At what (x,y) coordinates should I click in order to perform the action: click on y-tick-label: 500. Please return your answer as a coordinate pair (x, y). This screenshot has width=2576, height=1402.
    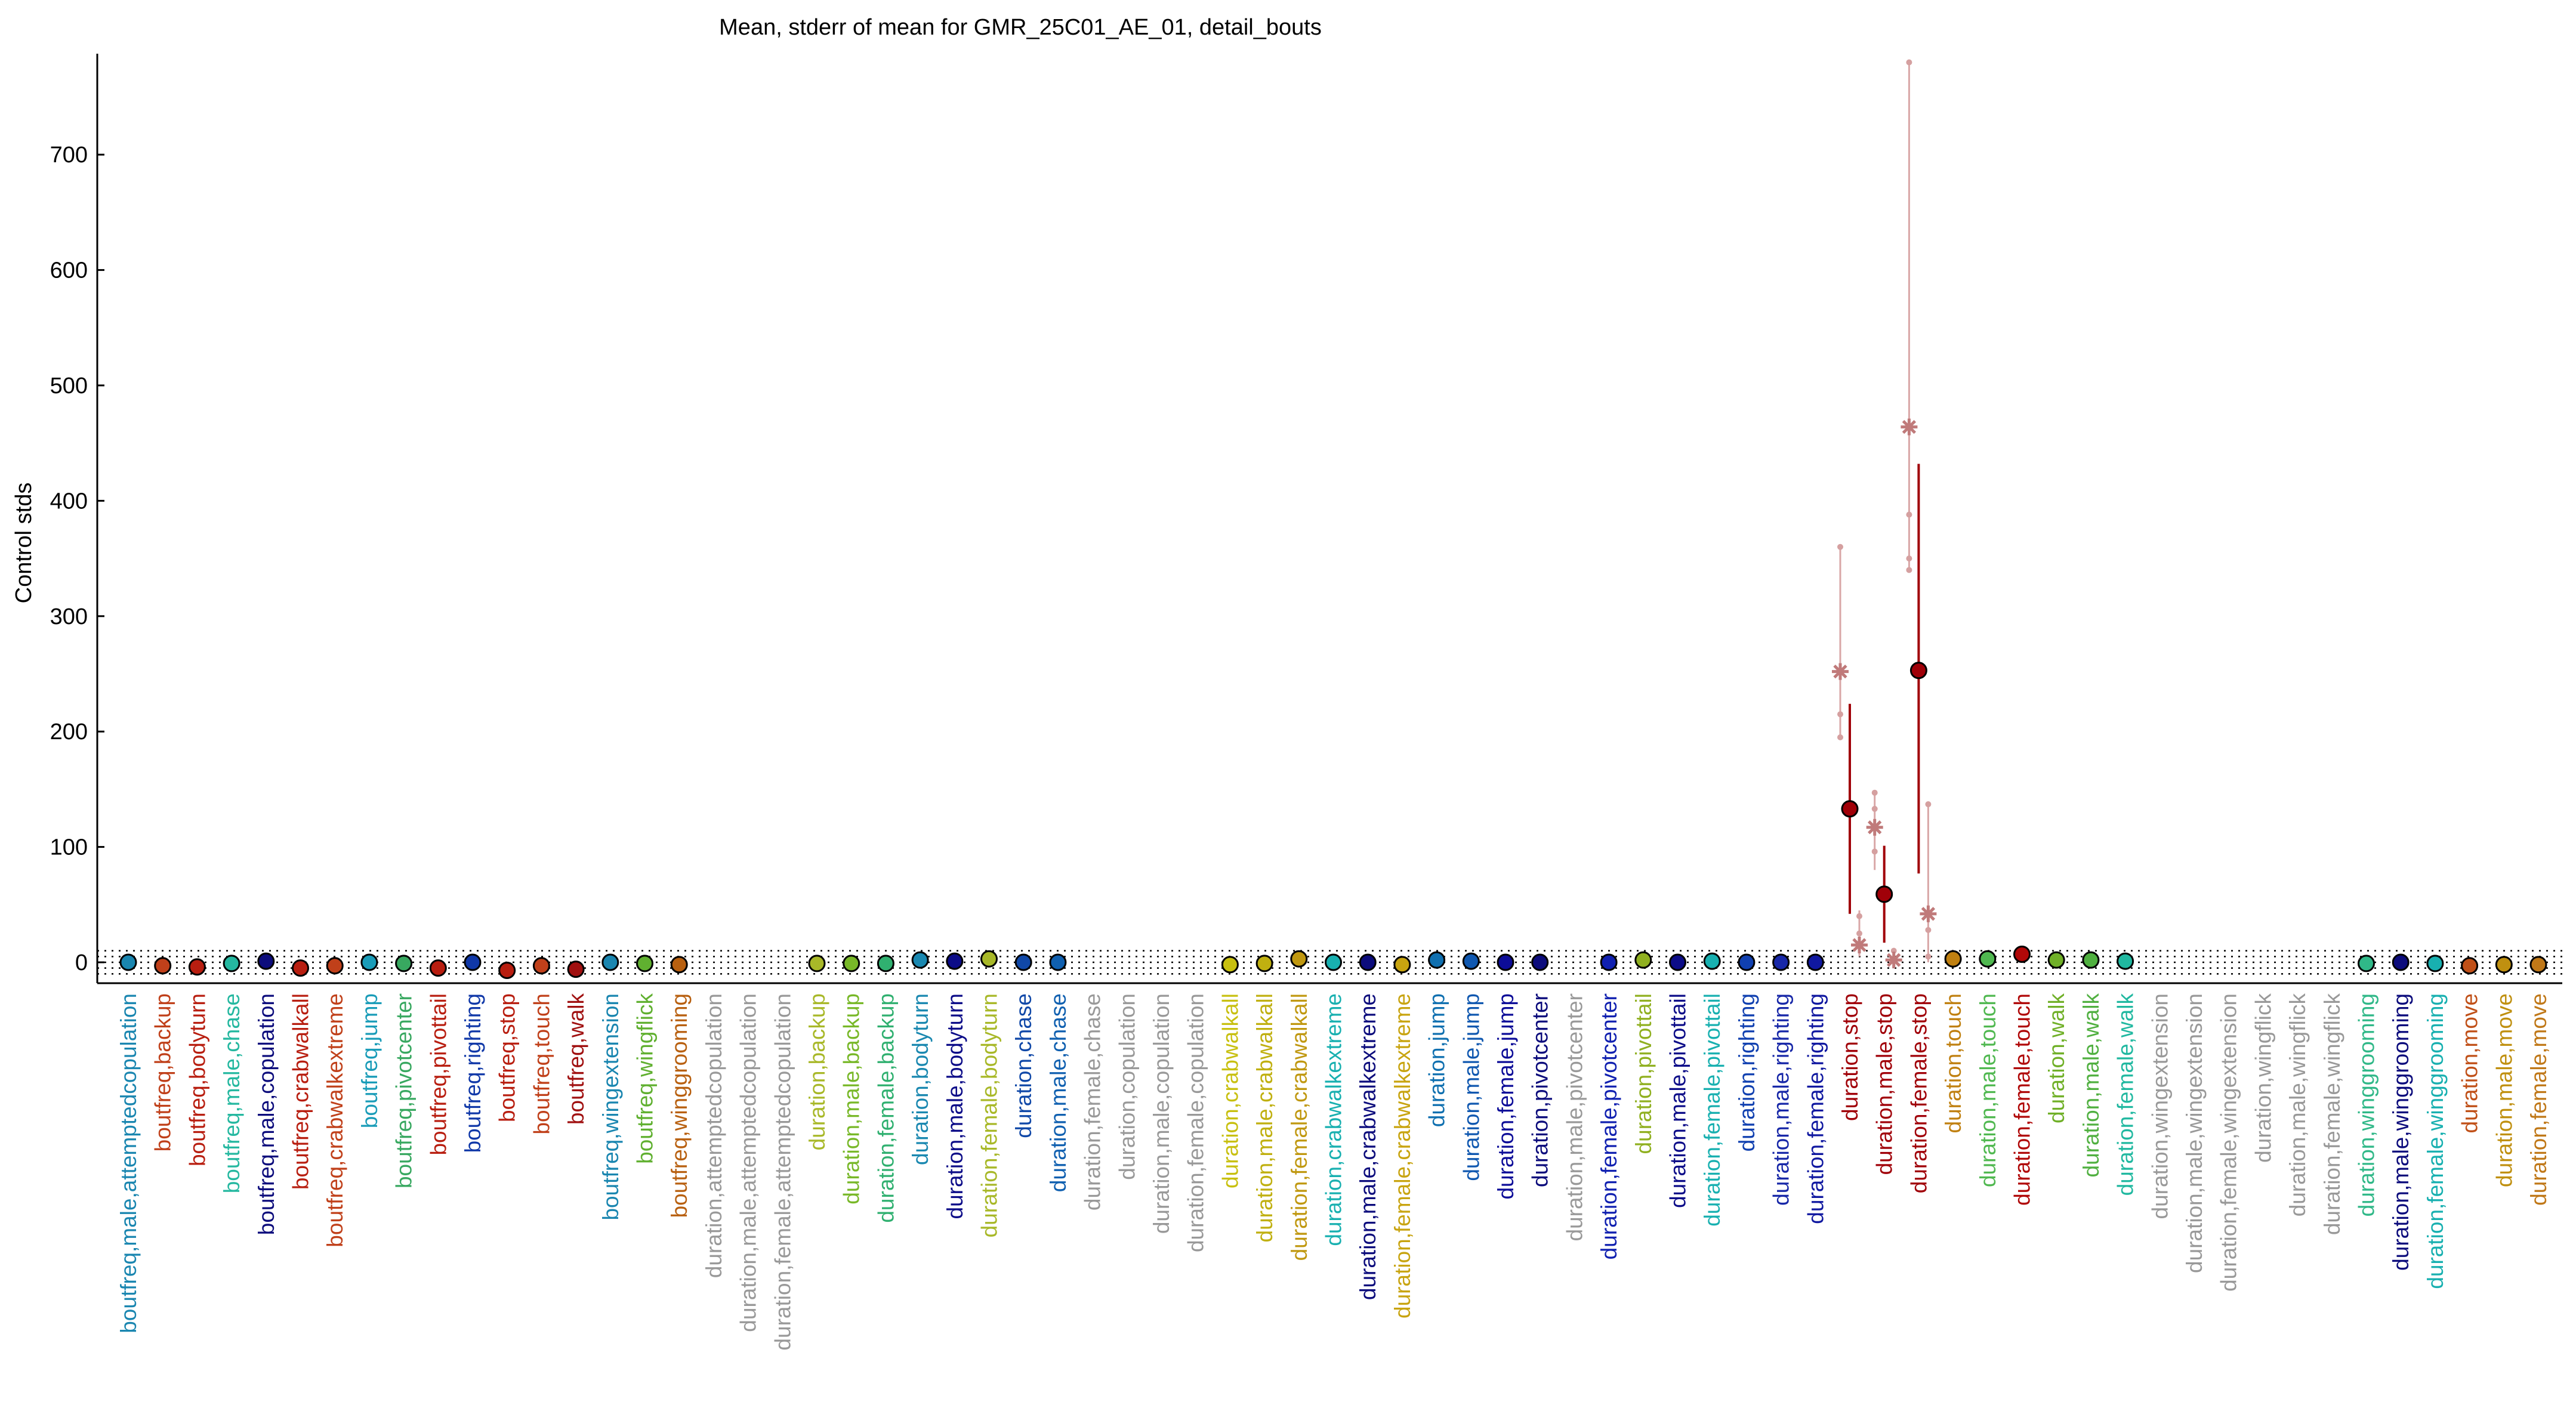
    Looking at the image, I should click on (69, 386).